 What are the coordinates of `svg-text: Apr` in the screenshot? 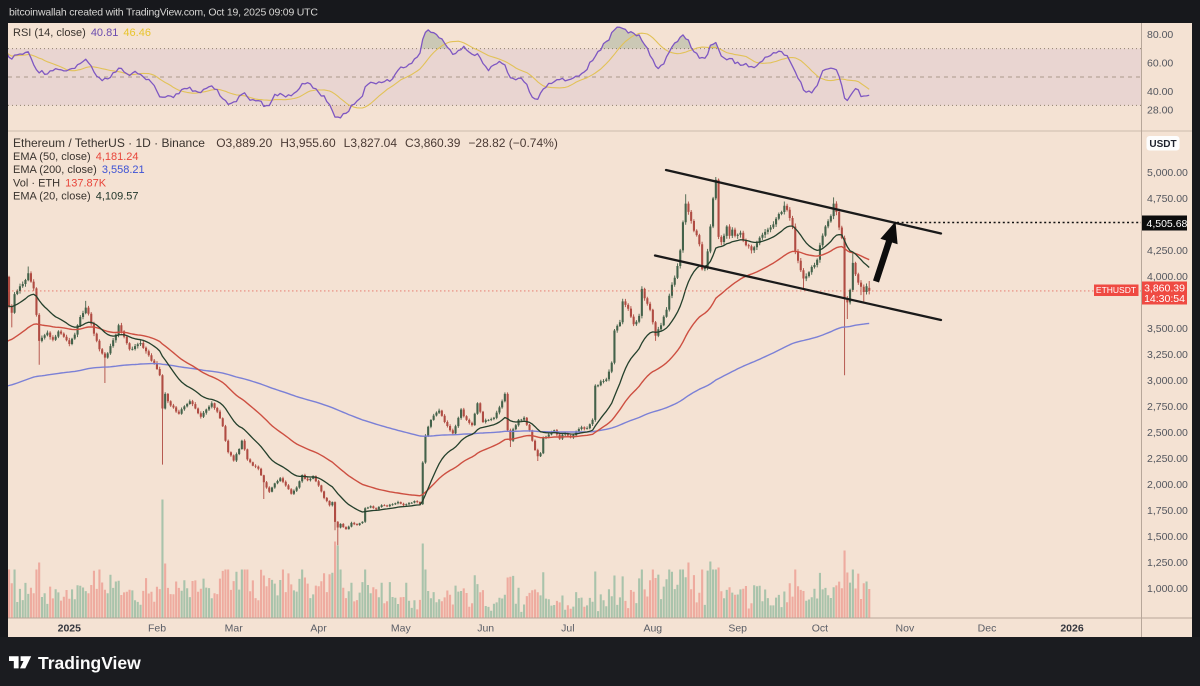 It's located at (318, 629).